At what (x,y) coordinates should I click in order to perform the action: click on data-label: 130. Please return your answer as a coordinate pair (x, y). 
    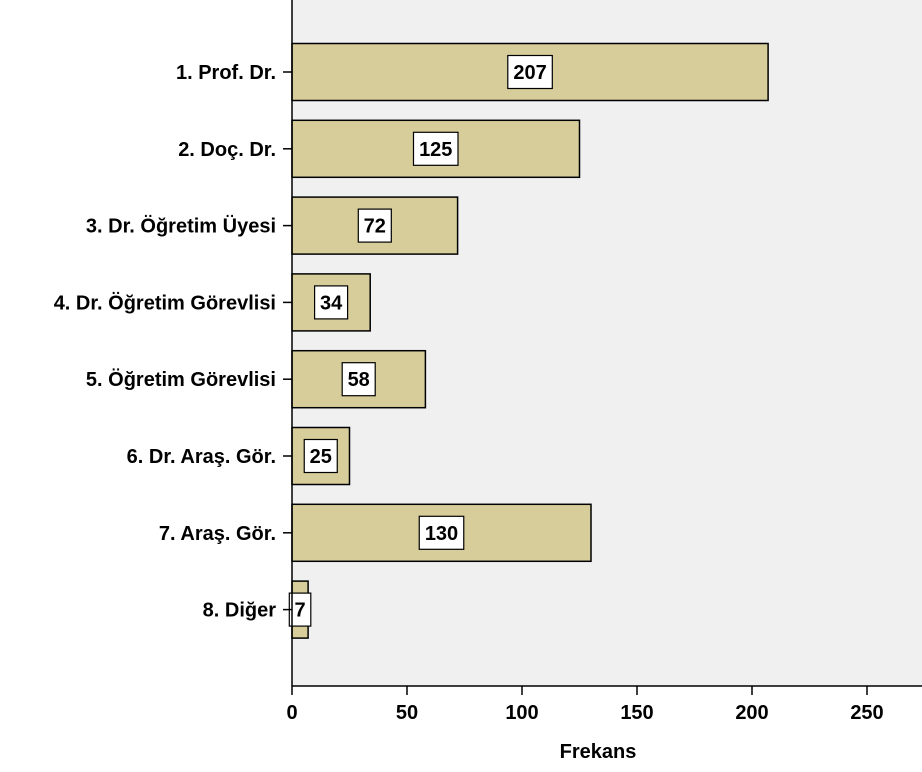
    Looking at the image, I should click on (441, 534).